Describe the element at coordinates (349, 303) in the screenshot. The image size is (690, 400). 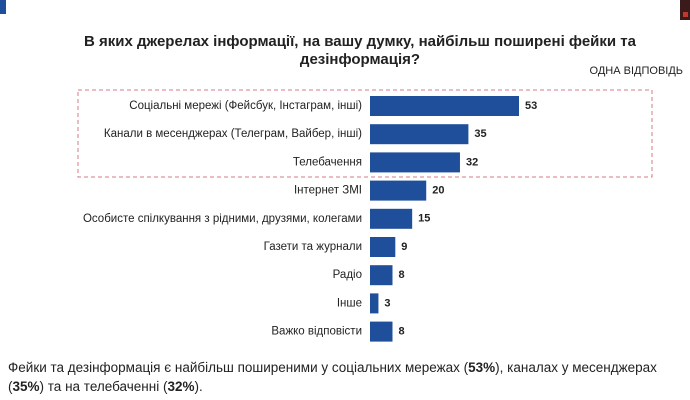
I see `category-label: Інше` at that location.